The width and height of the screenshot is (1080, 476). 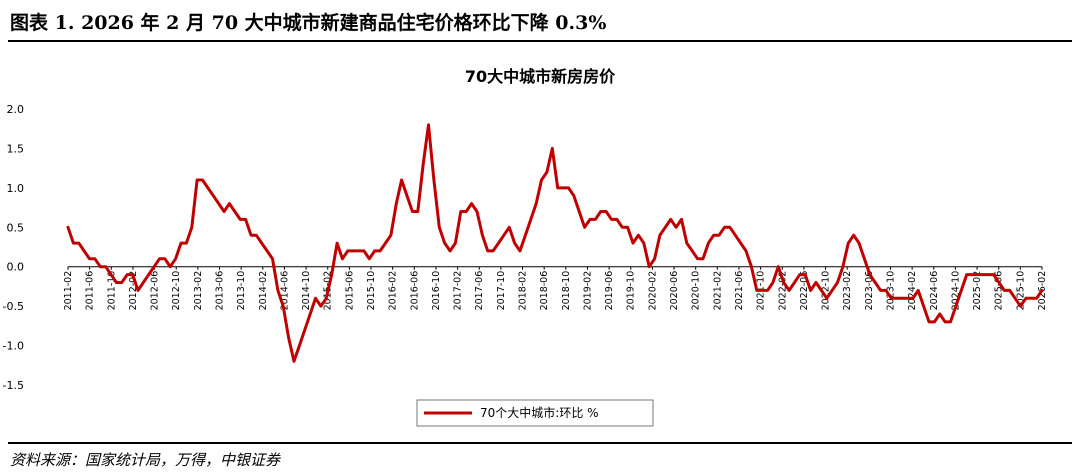 What do you see at coordinates (674, 291) in the screenshot?
I see `x-tick-label: 2020-06` at bounding box center [674, 291].